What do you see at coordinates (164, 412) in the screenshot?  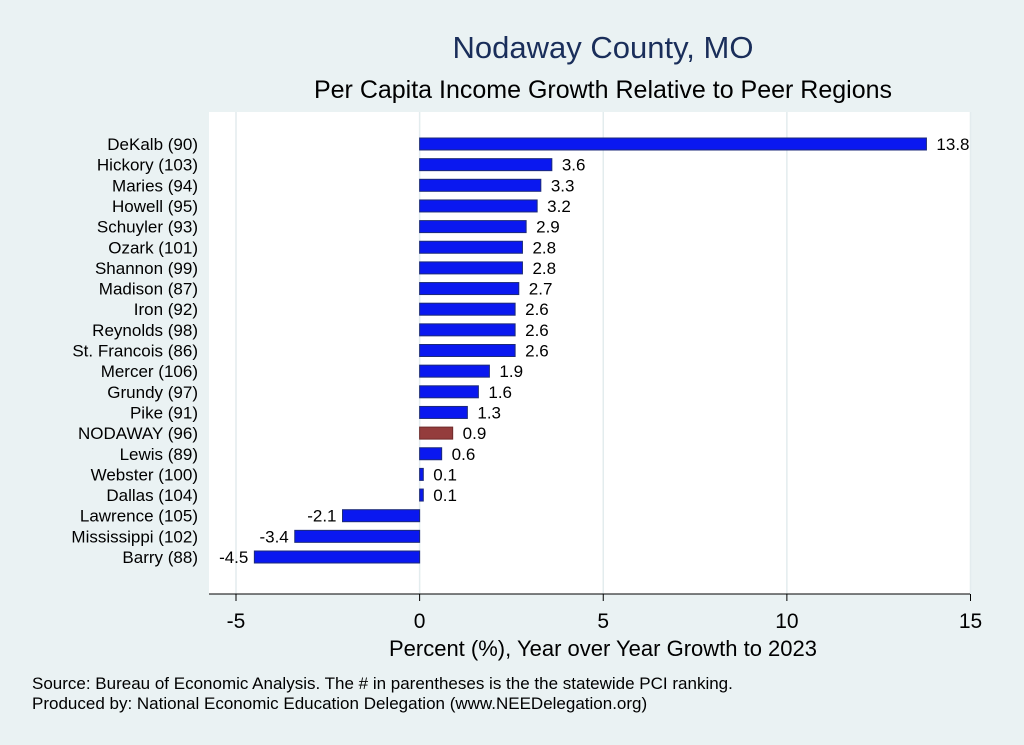 I see `category-label: Pike (91)` at bounding box center [164, 412].